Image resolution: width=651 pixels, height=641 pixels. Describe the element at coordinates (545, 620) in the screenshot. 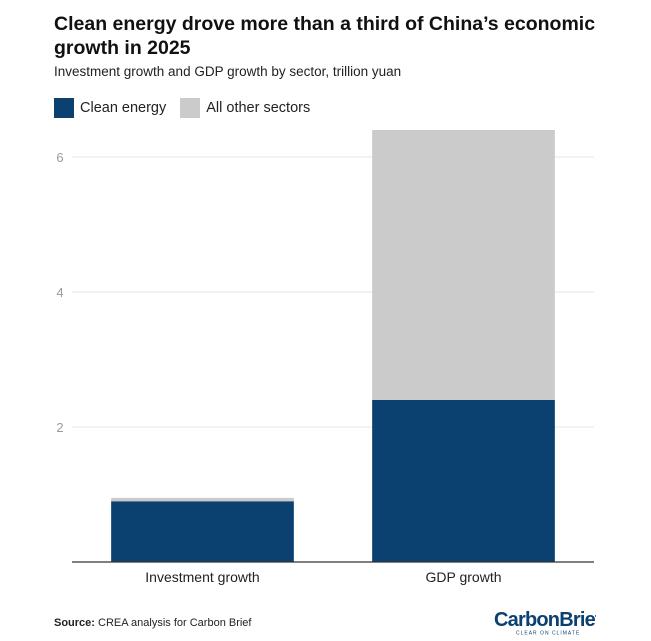

I see `logo-wordmark: CarbonBrief` at that location.